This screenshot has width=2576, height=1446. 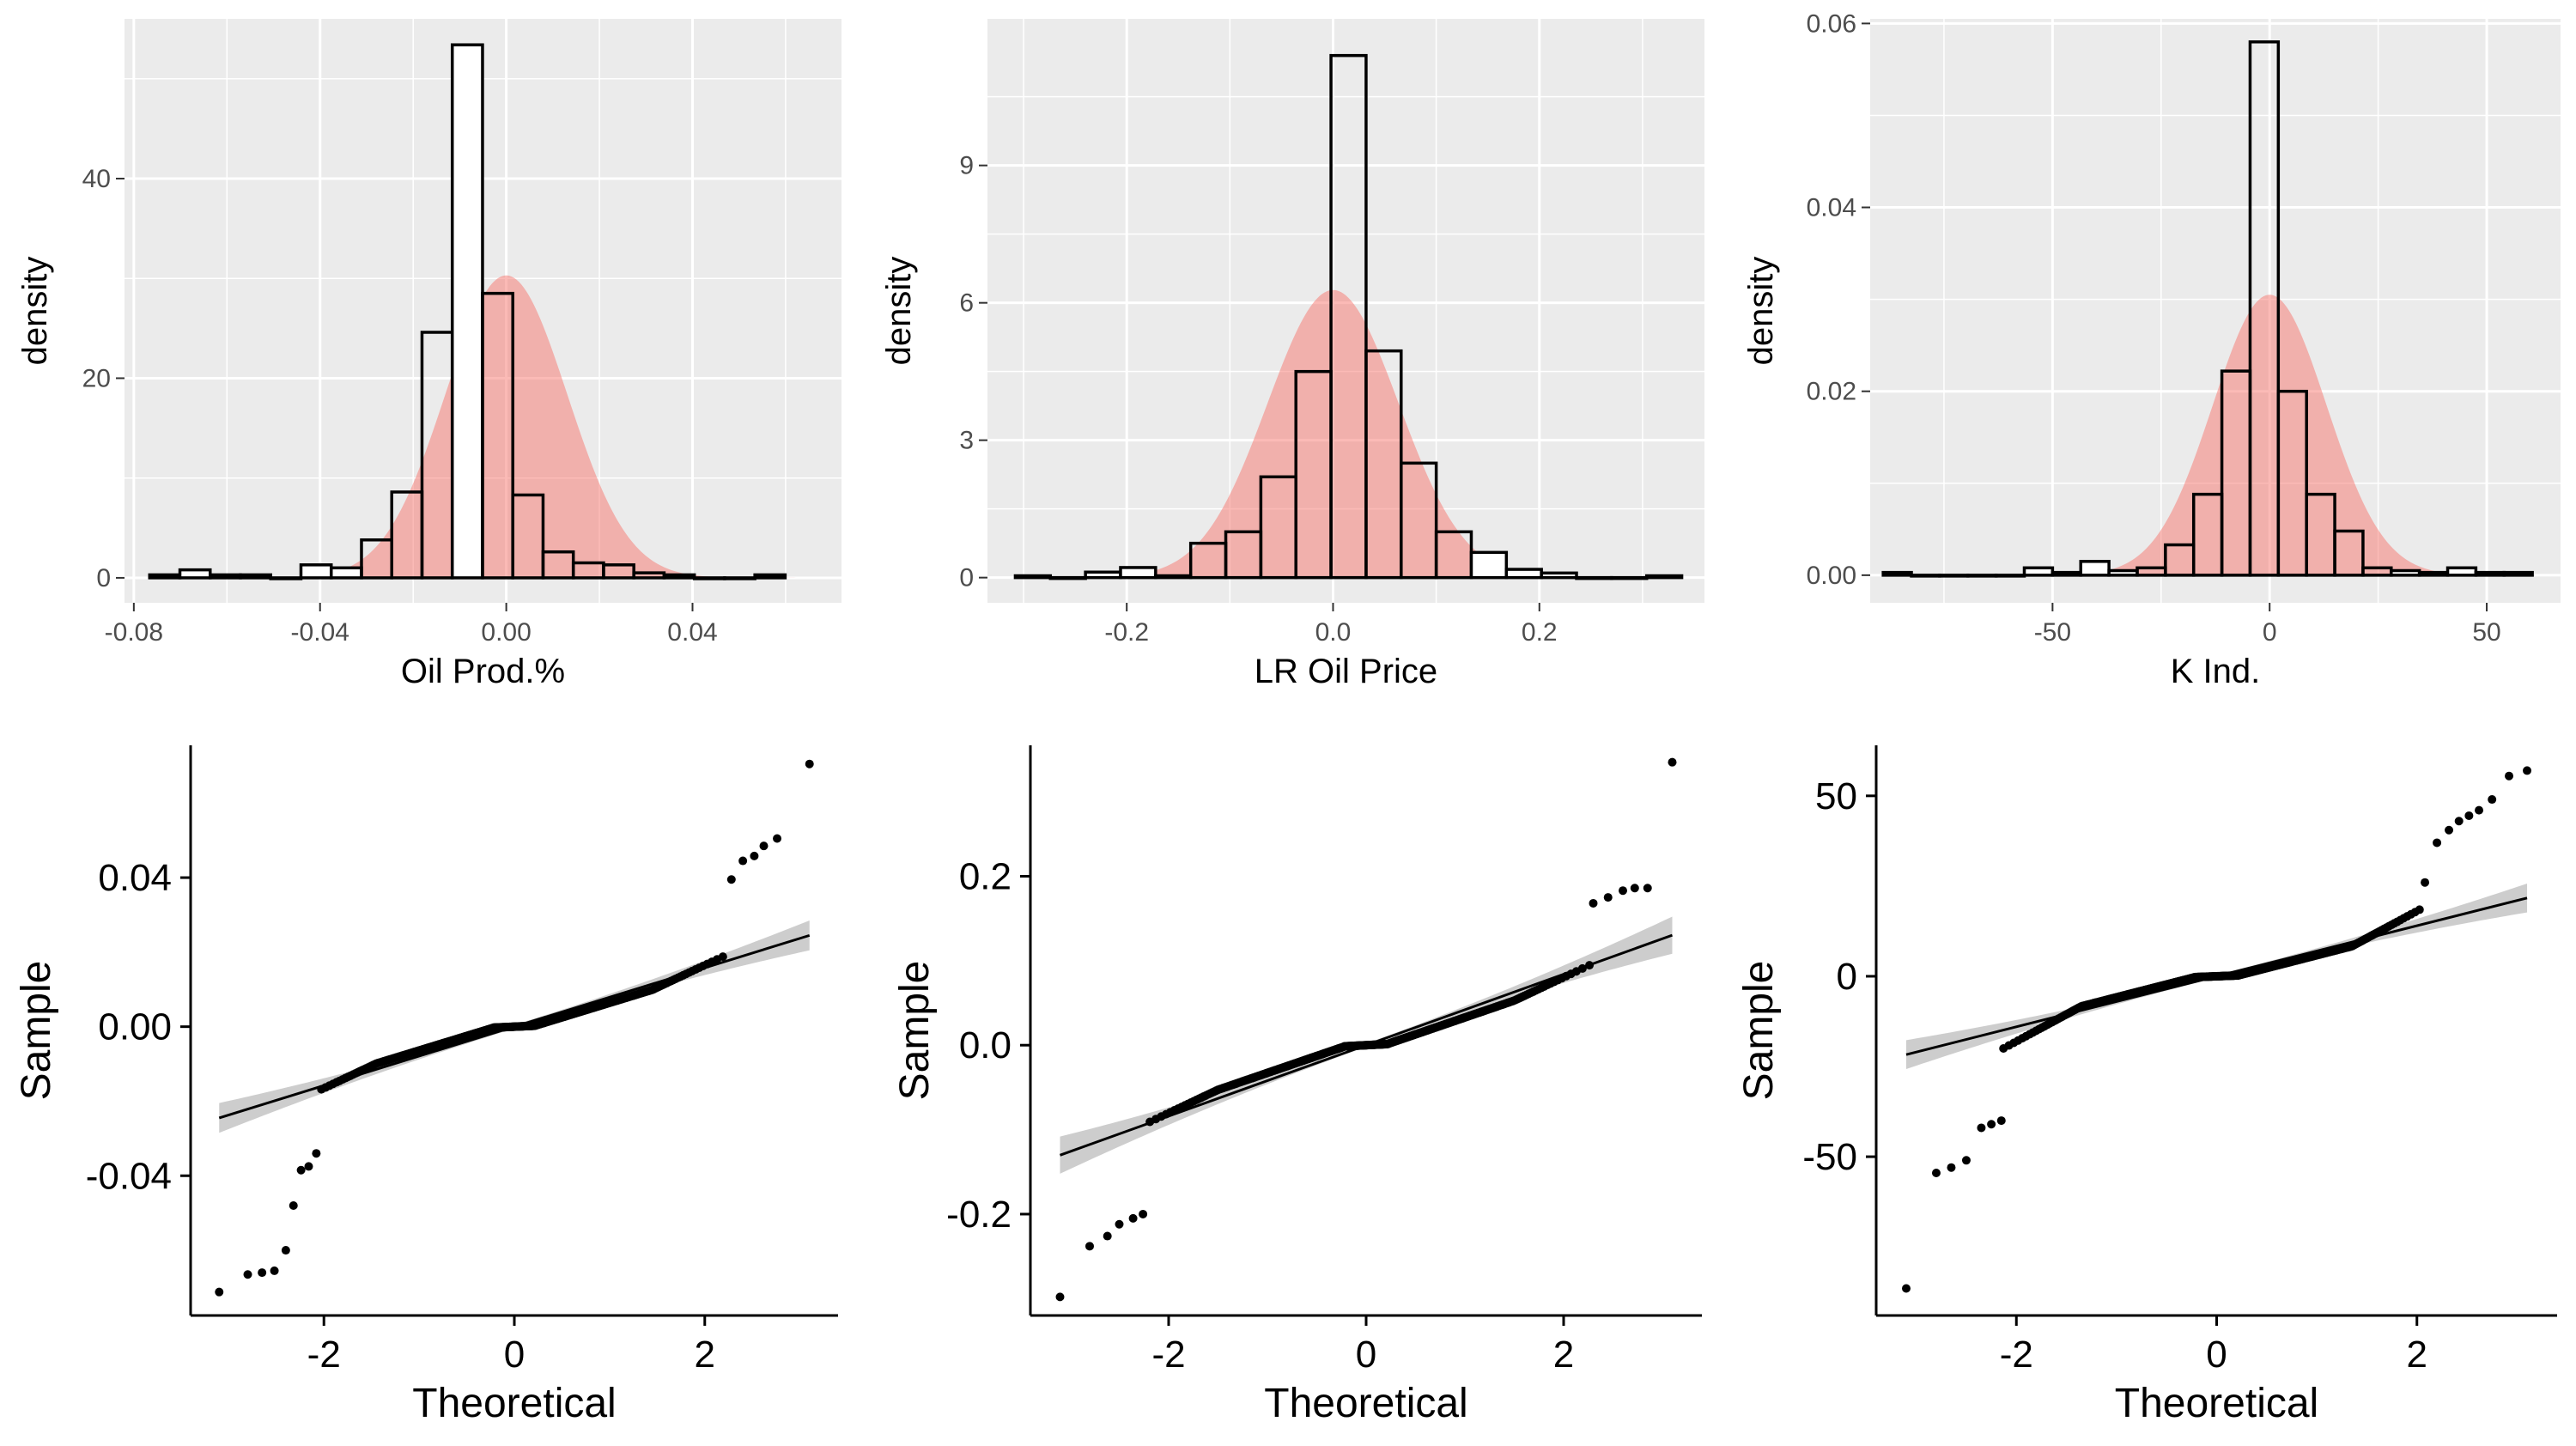 I want to click on x-axis-label: K Ind., so click(x=2216, y=671).